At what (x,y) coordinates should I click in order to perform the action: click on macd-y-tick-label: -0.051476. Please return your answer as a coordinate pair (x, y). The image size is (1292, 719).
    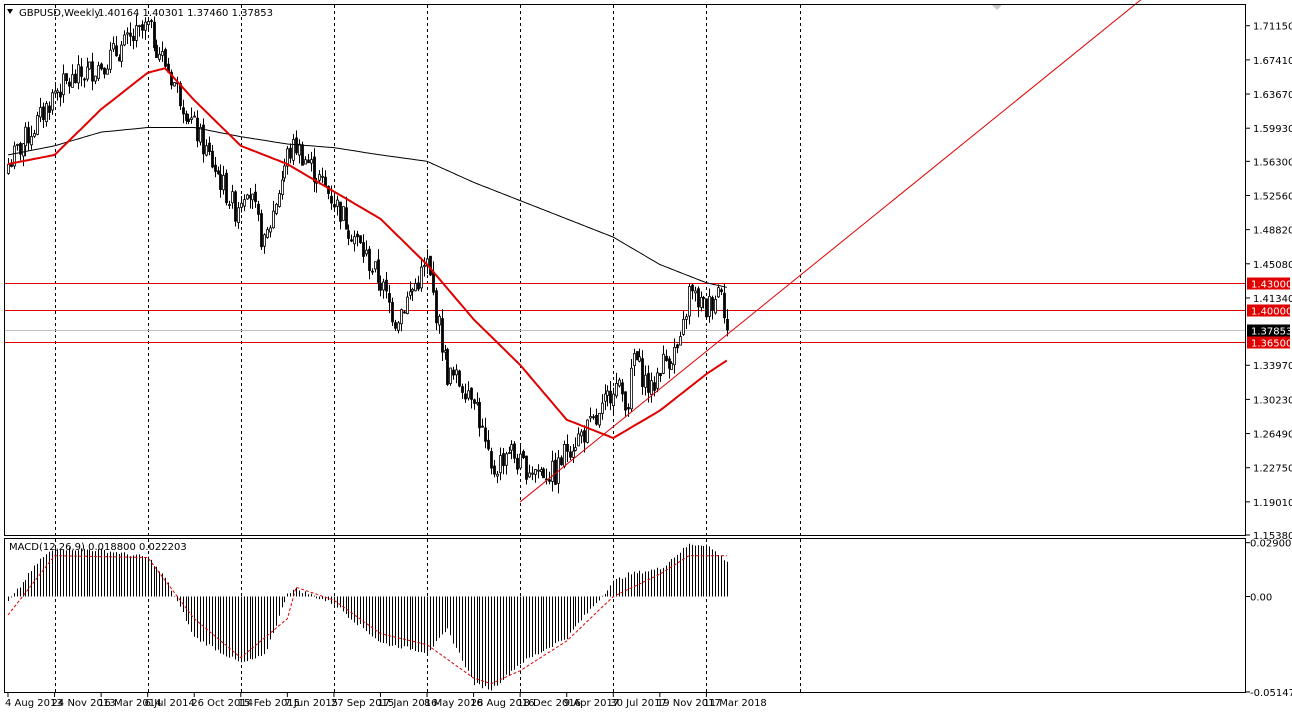
    Looking at the image, I should click on (1271, 693).